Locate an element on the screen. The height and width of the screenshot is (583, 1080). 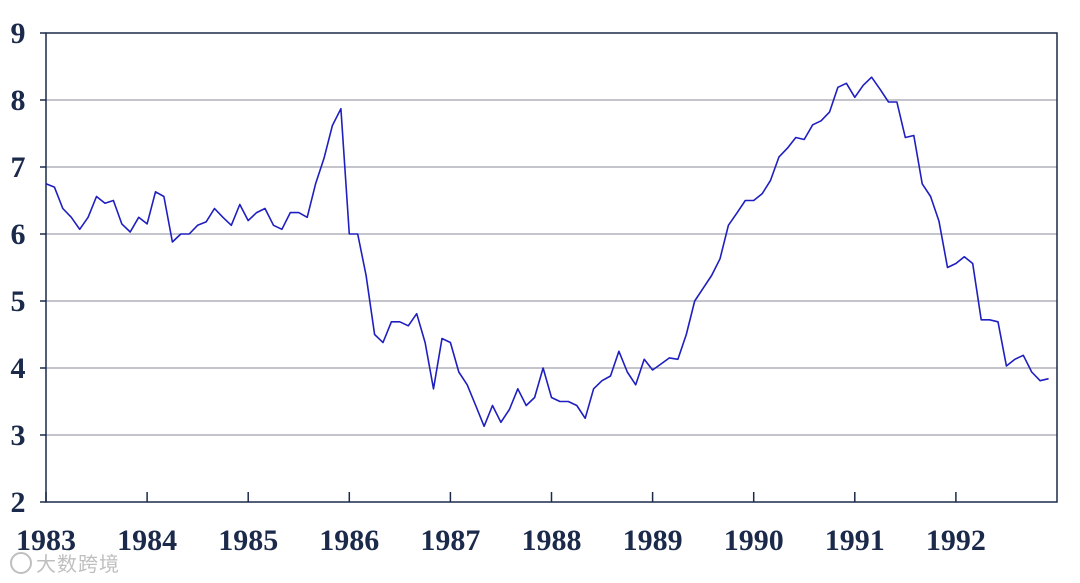
watermark: 大数跨境 is located at coordinates (65, 562).